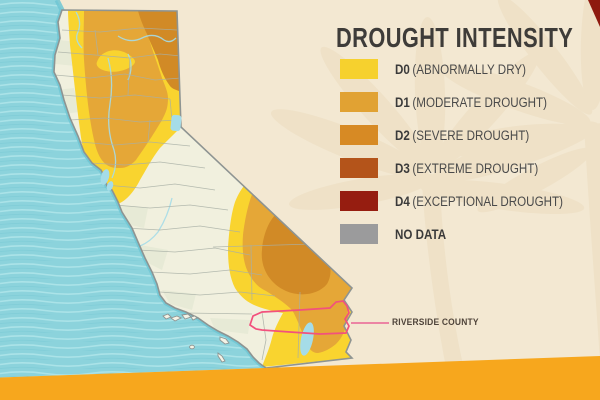 This screenshot has height=400, width=600. What do you see at coordinates (159, 51) in the screenshot?
I see `d2-region-northeast` at bounding box center [159, 51].